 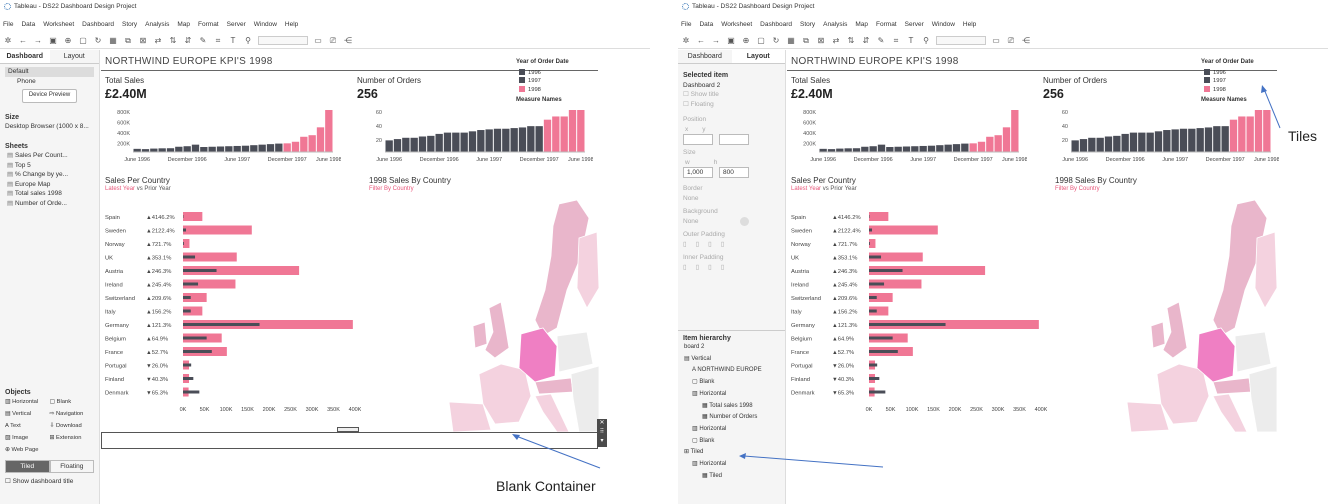 What do you see at coordinates (716, 40) in the screenshot?
I see `forward-icon: →` at bounding box center [716, 40].